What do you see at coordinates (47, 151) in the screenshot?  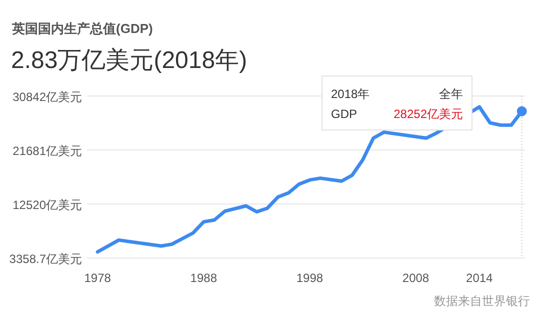 I see `y-tick-label: 21681亿美元` at bounding box center [47, 151].